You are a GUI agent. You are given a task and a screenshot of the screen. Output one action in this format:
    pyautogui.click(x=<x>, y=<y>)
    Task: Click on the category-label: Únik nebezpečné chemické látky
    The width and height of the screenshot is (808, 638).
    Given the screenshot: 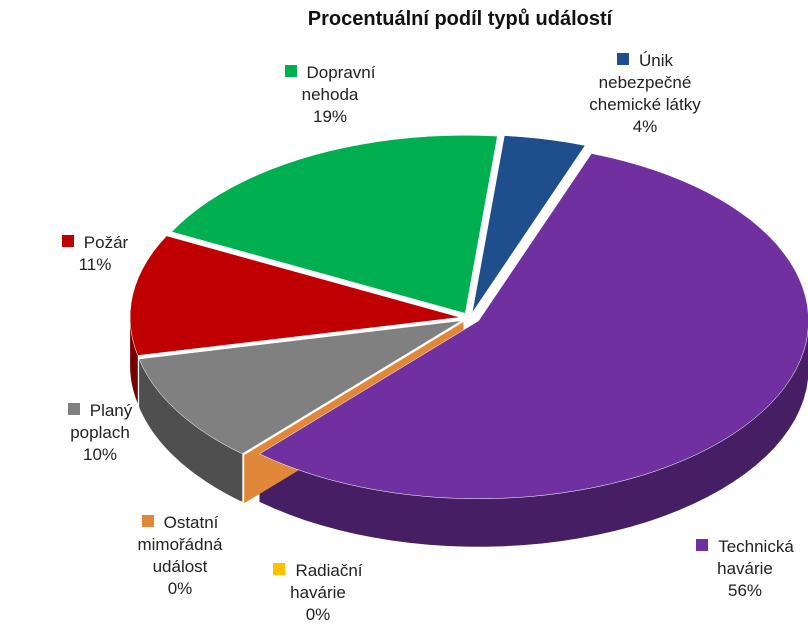 What is the action you would take?
    pyautogui.click(x=645, y=82)
    